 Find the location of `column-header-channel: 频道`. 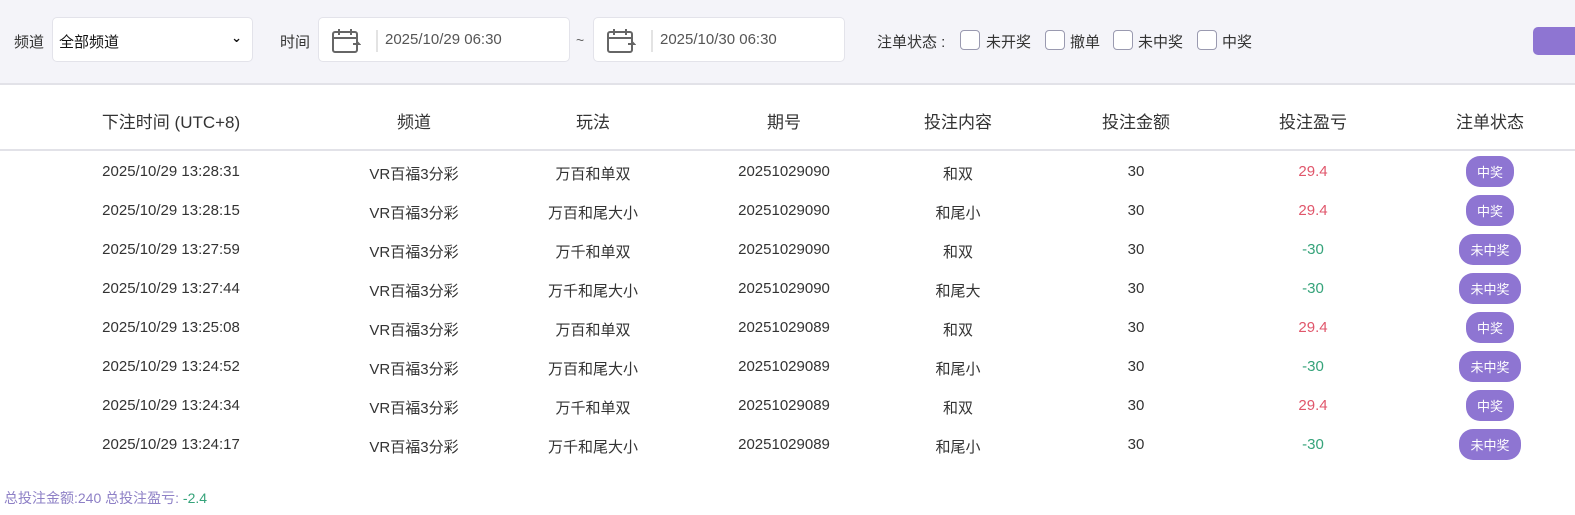

column-header-channel: 频道 is located at coordinates (414, 122).